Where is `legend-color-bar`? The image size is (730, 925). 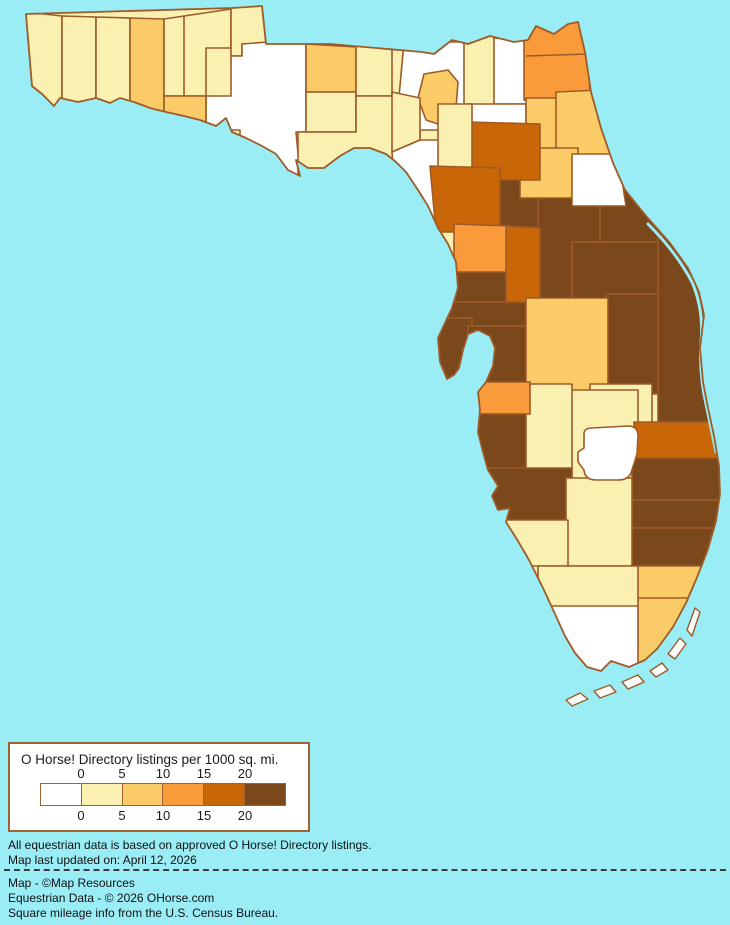
legend-color-bar is located at coordinates (163, 794).